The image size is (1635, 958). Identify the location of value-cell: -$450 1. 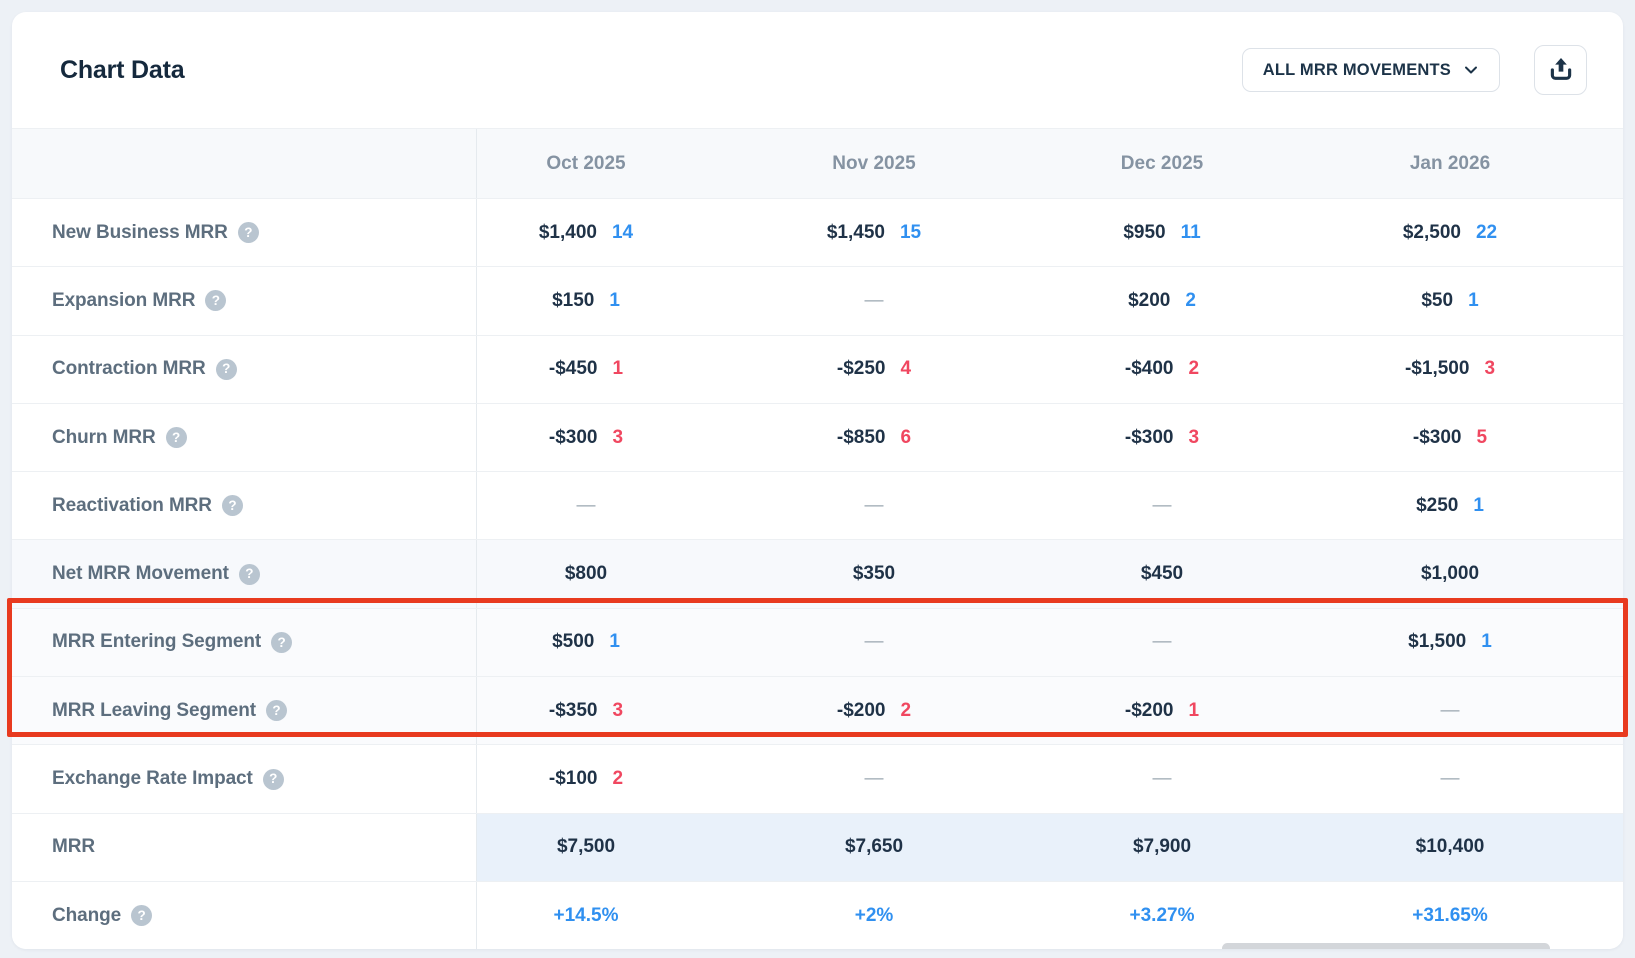
(621, 369).